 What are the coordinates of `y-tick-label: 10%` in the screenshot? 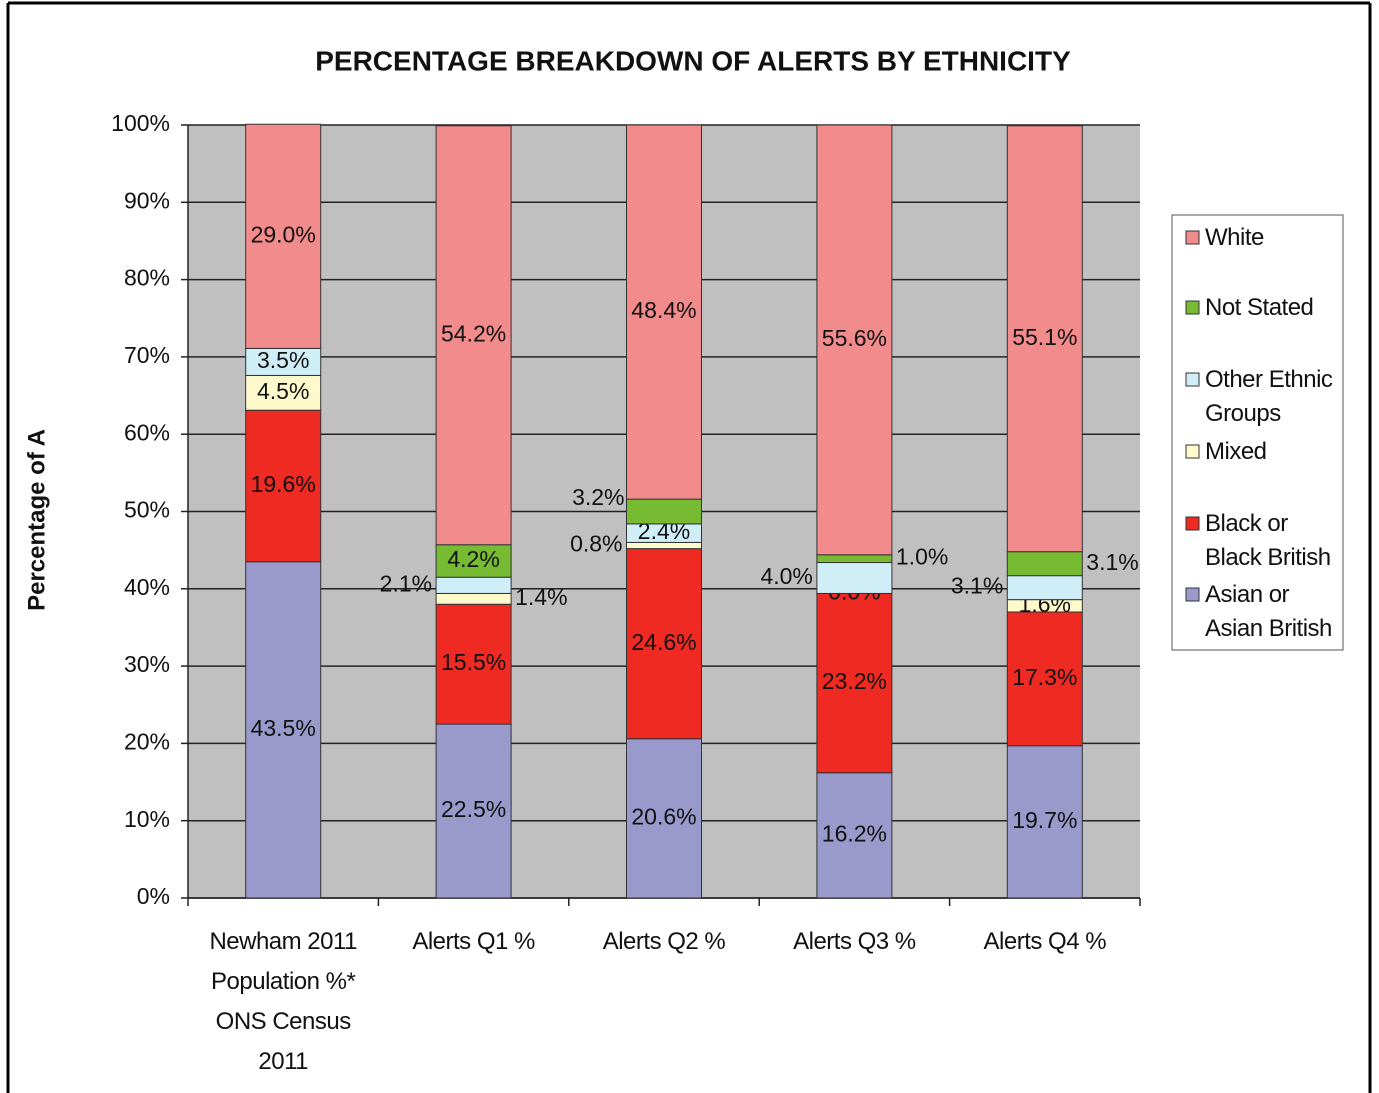 It's located at (147, 819).